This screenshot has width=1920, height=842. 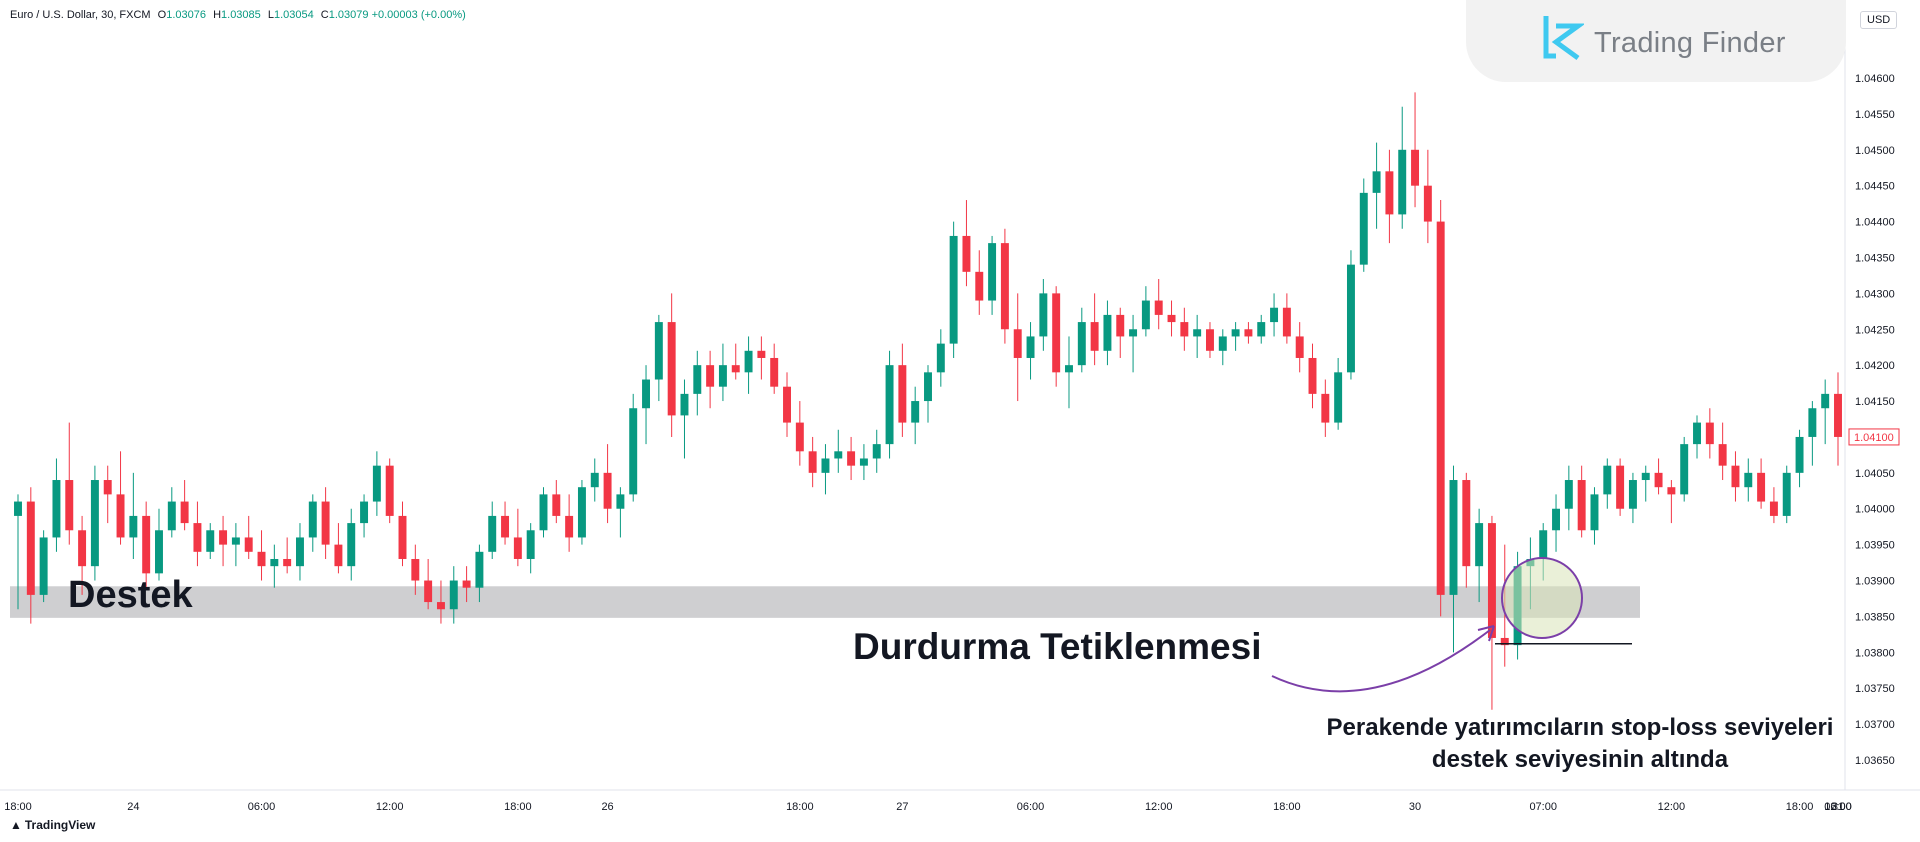 What do you see at coordinates (1875, 258) in the screenshot?
I see `y-tick-label: 1.04350` at bounding box center [1875, 258].